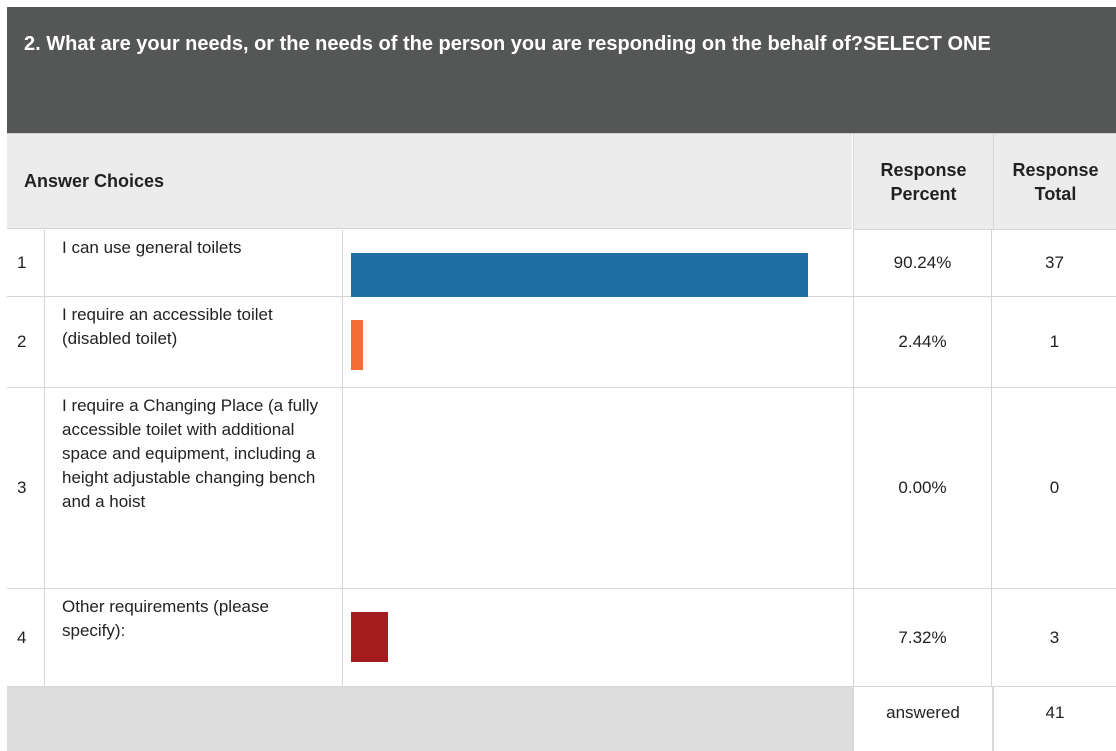 The image size is (1116, 751). What do you see at coordinates (1054, 182) in the screenshot?
I see `column-header-response-total: Response Total` at bounding box center [1054, 182].